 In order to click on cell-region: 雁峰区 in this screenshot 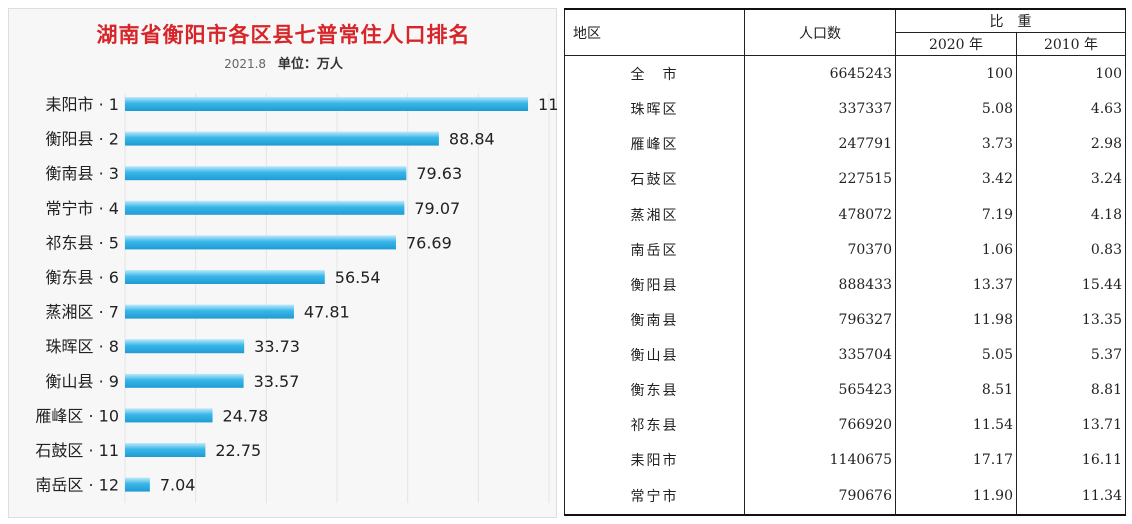, I will do `click(654, 144)`.